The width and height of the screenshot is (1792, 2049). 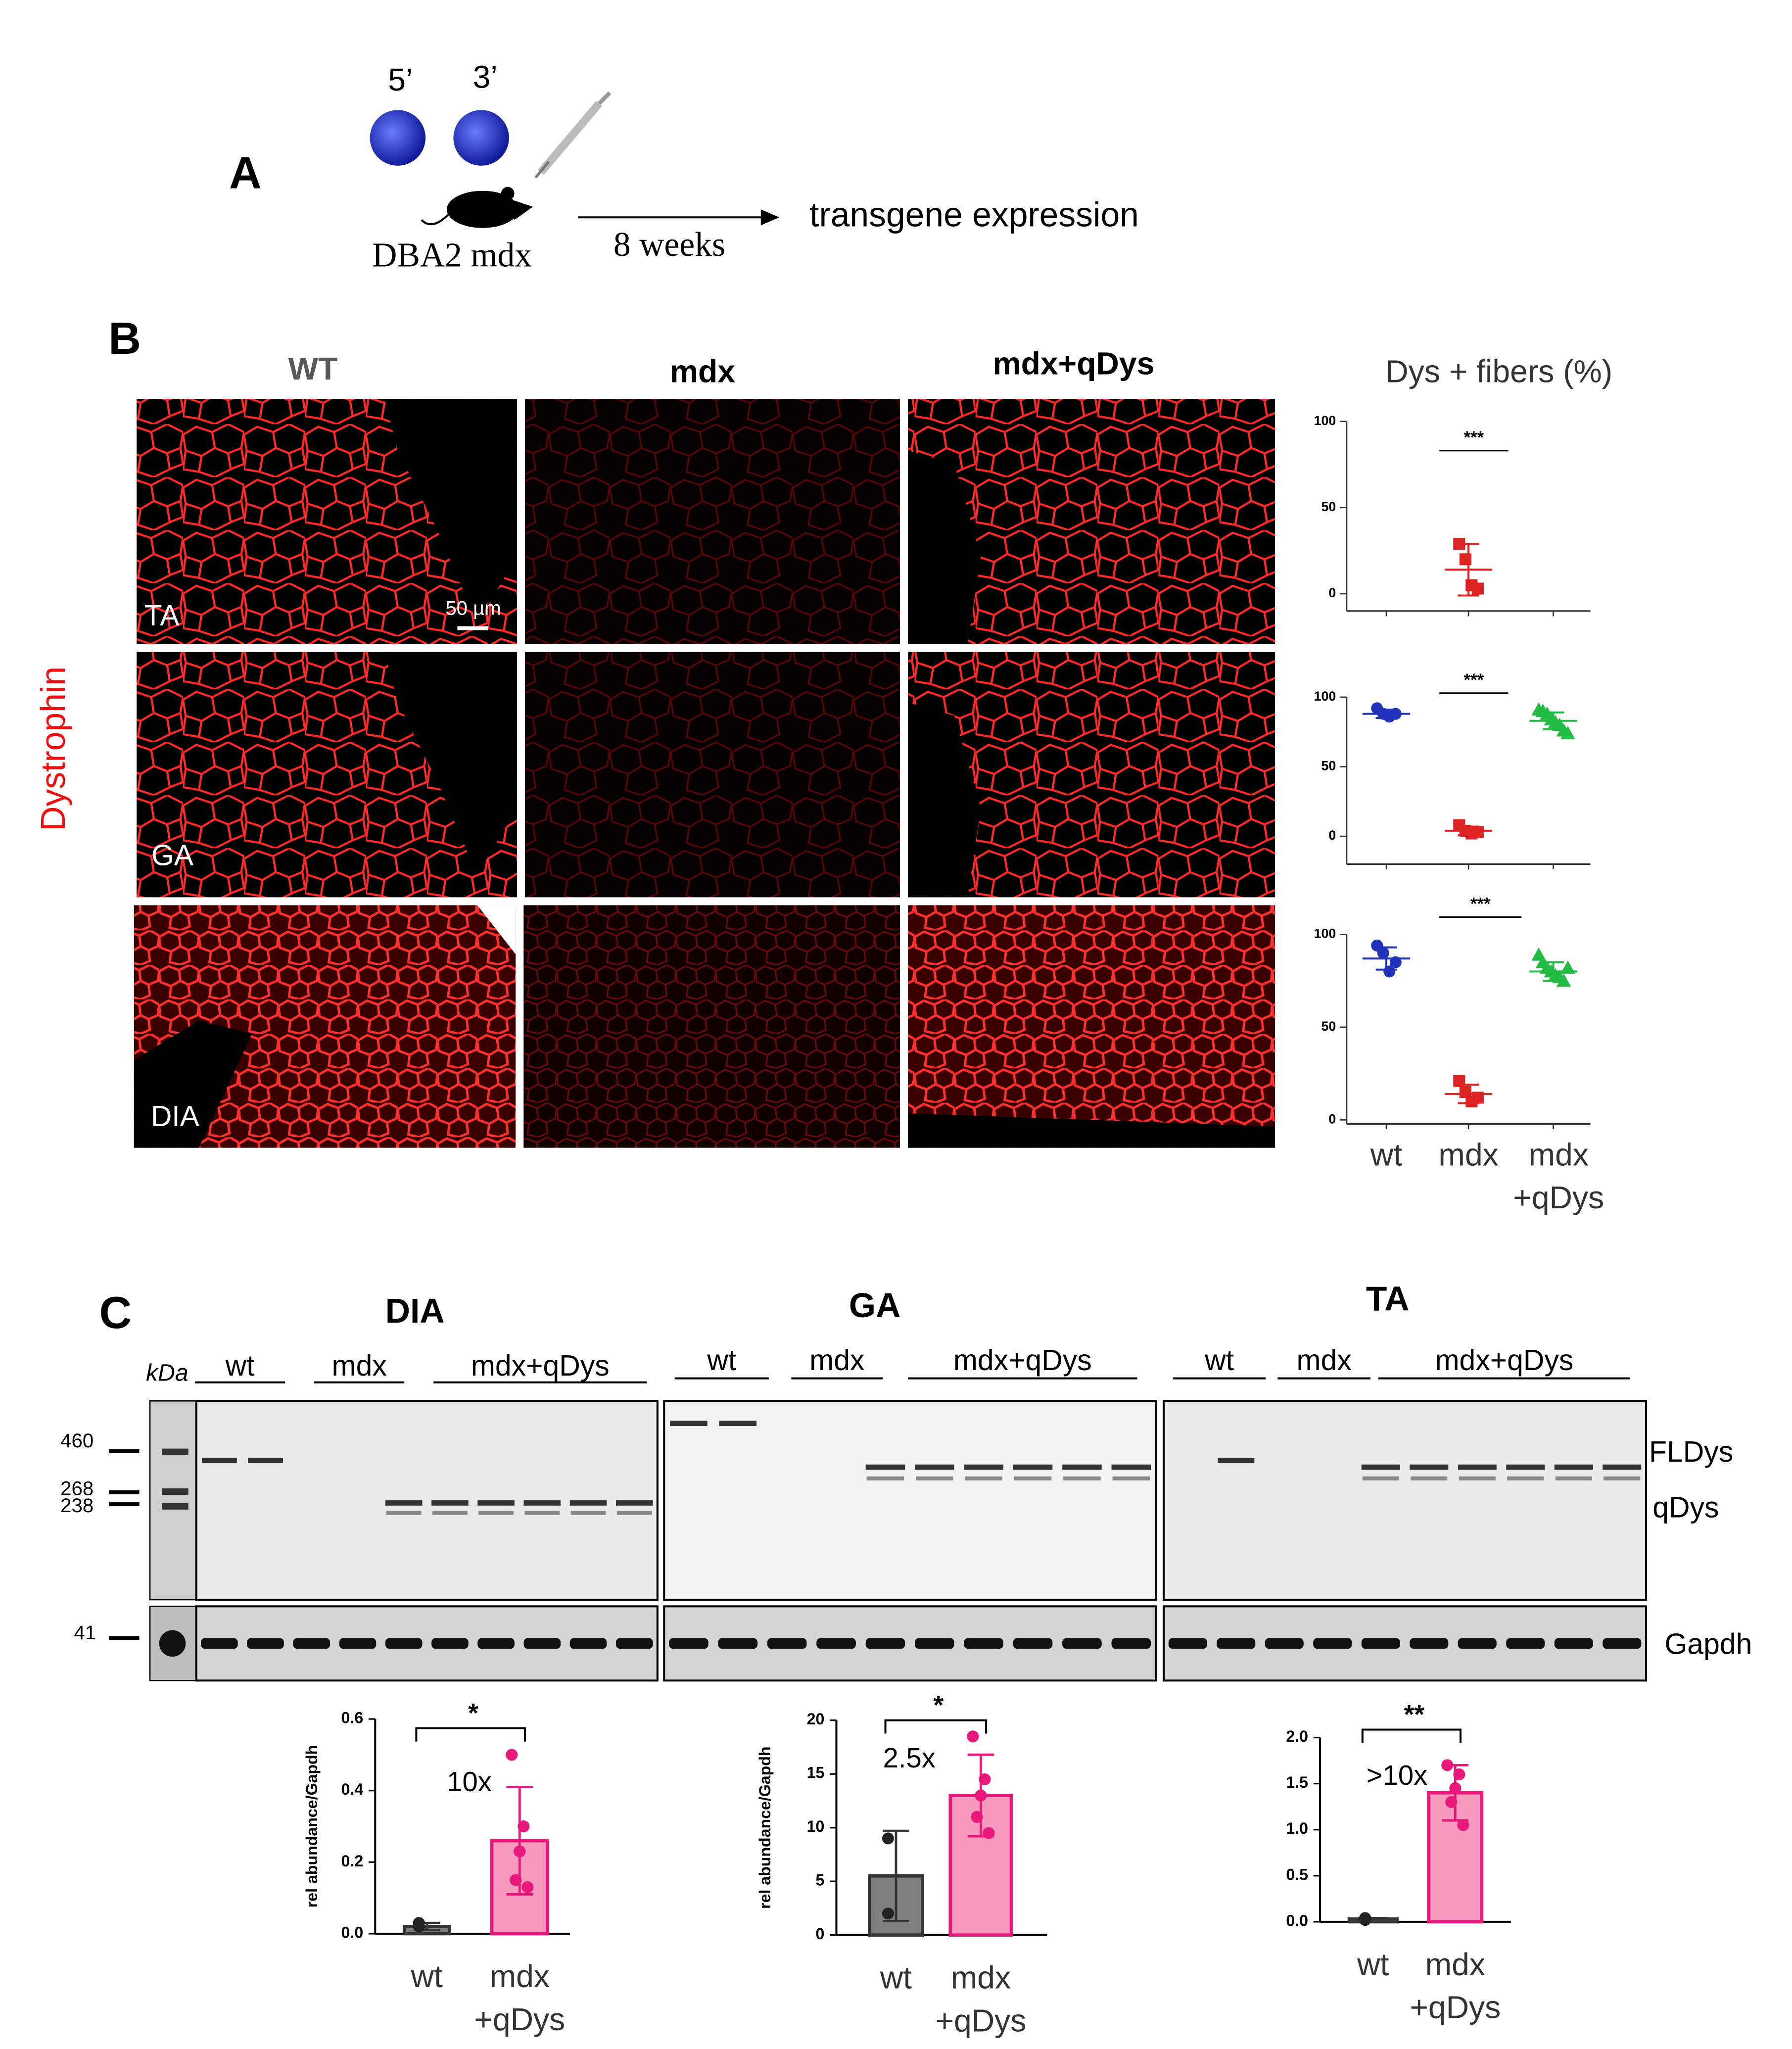 What do you see at coordinates (173, 1500) in the screenshot?
I see `marker-lane` at bounding box center [173, 1500].